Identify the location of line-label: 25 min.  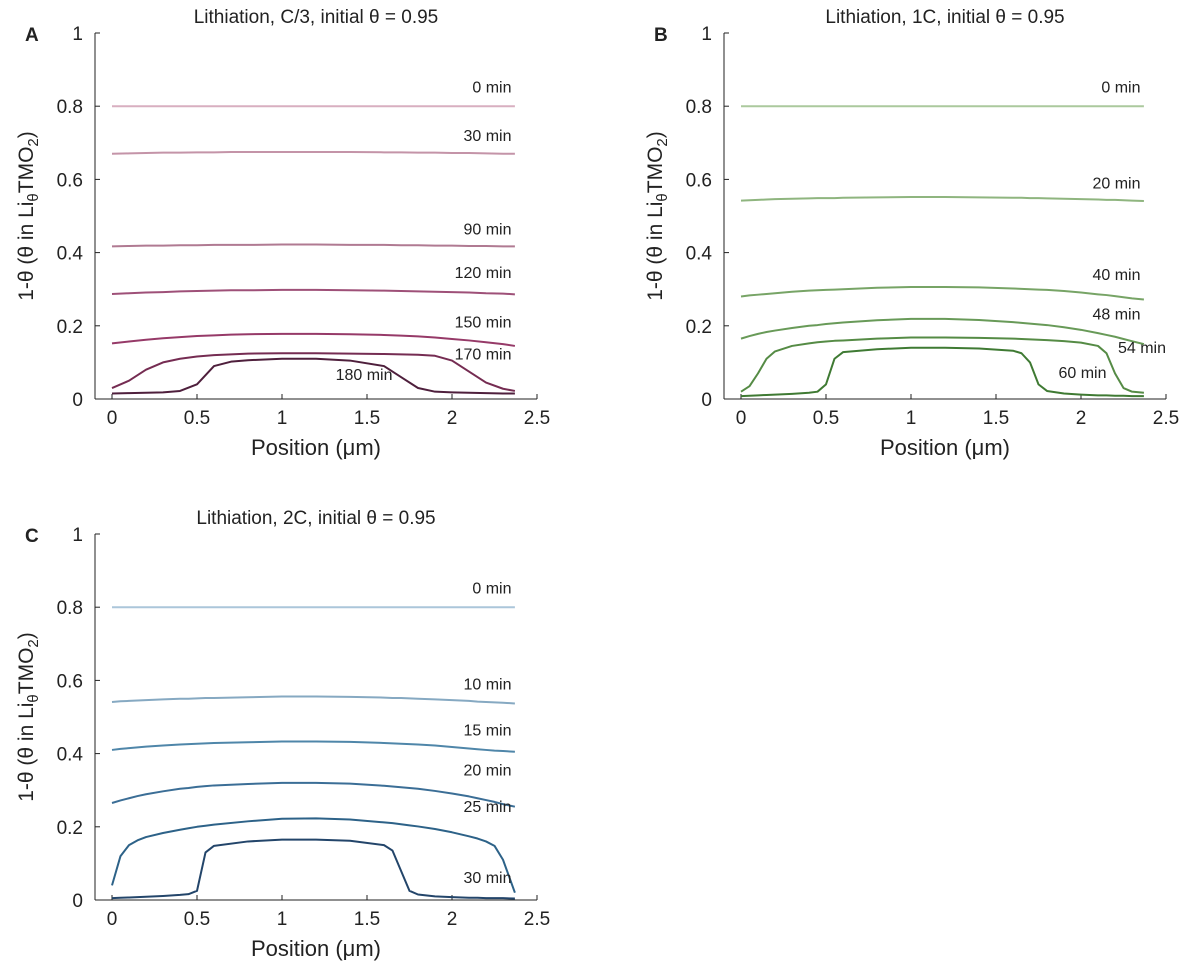
(487, 807).